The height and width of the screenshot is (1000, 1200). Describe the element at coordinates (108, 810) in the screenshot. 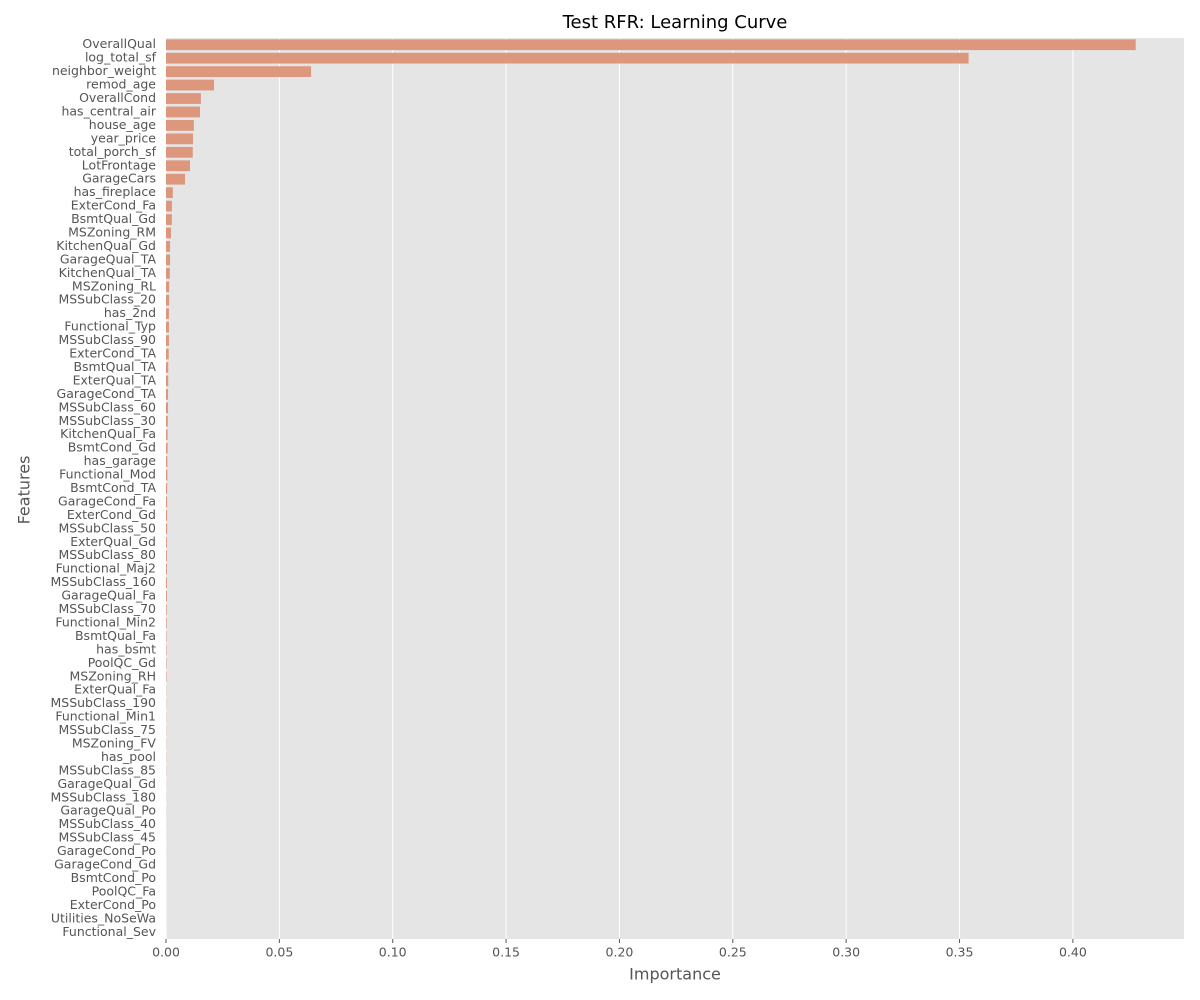

I see `y-tick-label: GarageQual_Po` at that location.